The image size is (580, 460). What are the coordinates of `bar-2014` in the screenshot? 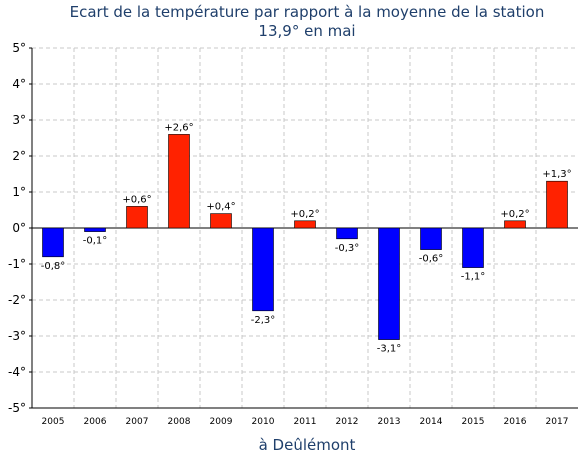 It's located at (431, 238).